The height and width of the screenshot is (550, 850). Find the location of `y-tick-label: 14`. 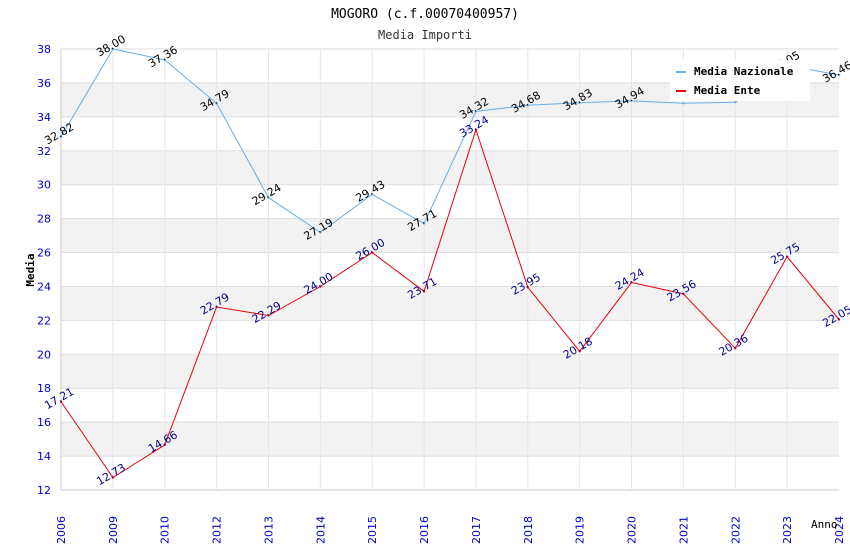

y-tick-label: 14 is located at coordinates (44, 456).